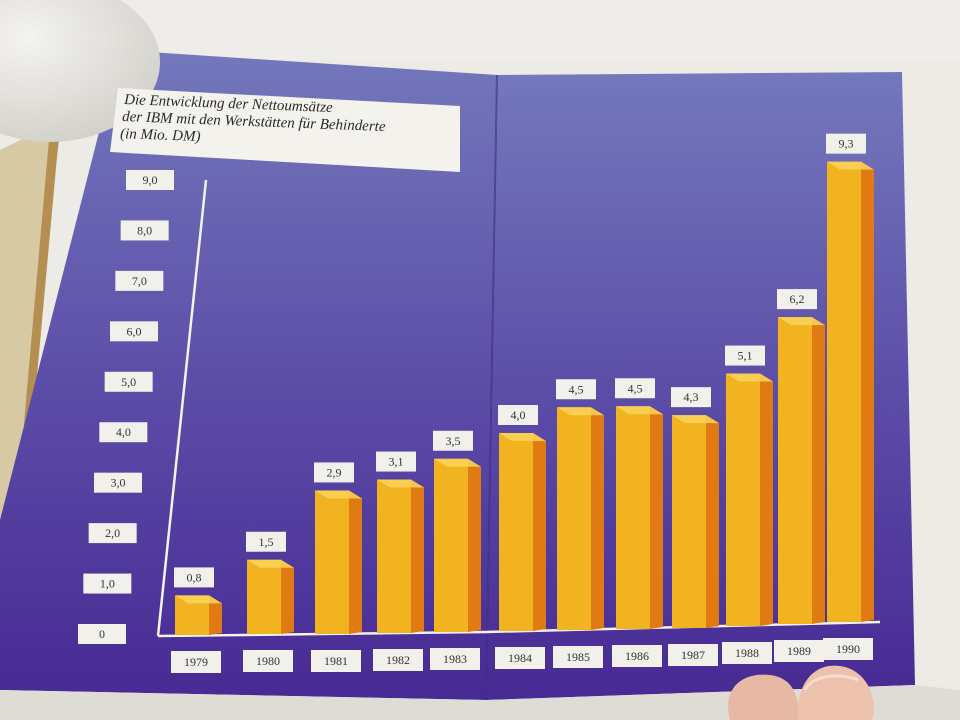 The height and width of the screenshot is (720, 960). What do you see at coordinates (396, 462) in the screenshot?
I see `value-label: 3,1` at bounding box center [396, 462].